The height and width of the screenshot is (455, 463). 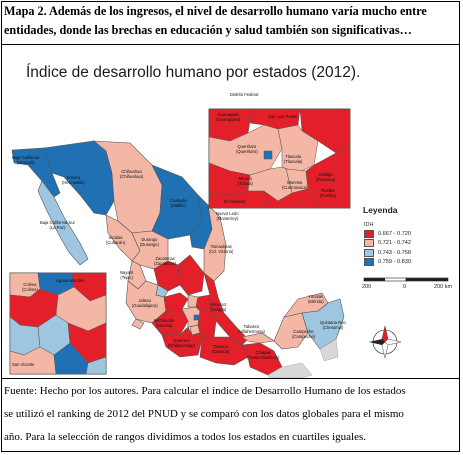 What do you see at coordinates (58, 323) in the screenshot?
I see `inset-central-america` at bounding box center [58, 323].